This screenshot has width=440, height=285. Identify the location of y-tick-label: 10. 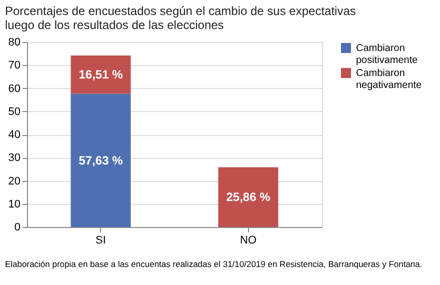
(14, 204).